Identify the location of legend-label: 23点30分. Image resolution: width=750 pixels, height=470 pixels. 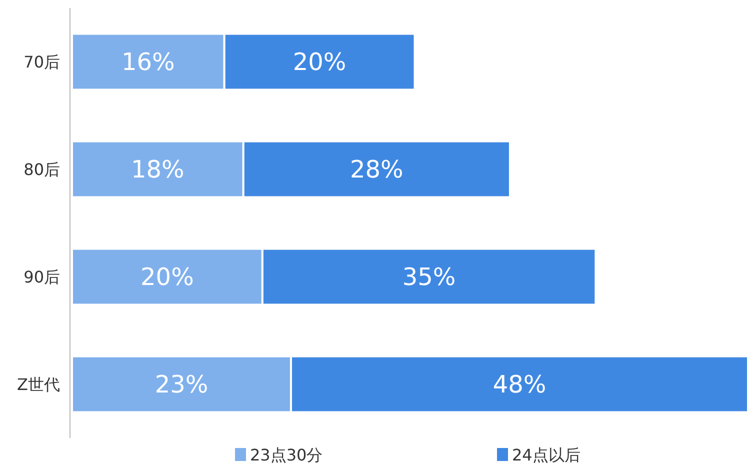
(286, 455).